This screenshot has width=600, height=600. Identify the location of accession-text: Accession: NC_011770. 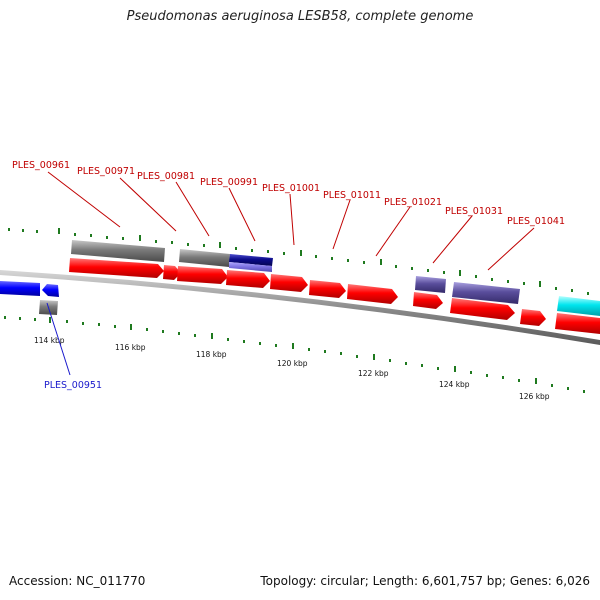
(77, 581).